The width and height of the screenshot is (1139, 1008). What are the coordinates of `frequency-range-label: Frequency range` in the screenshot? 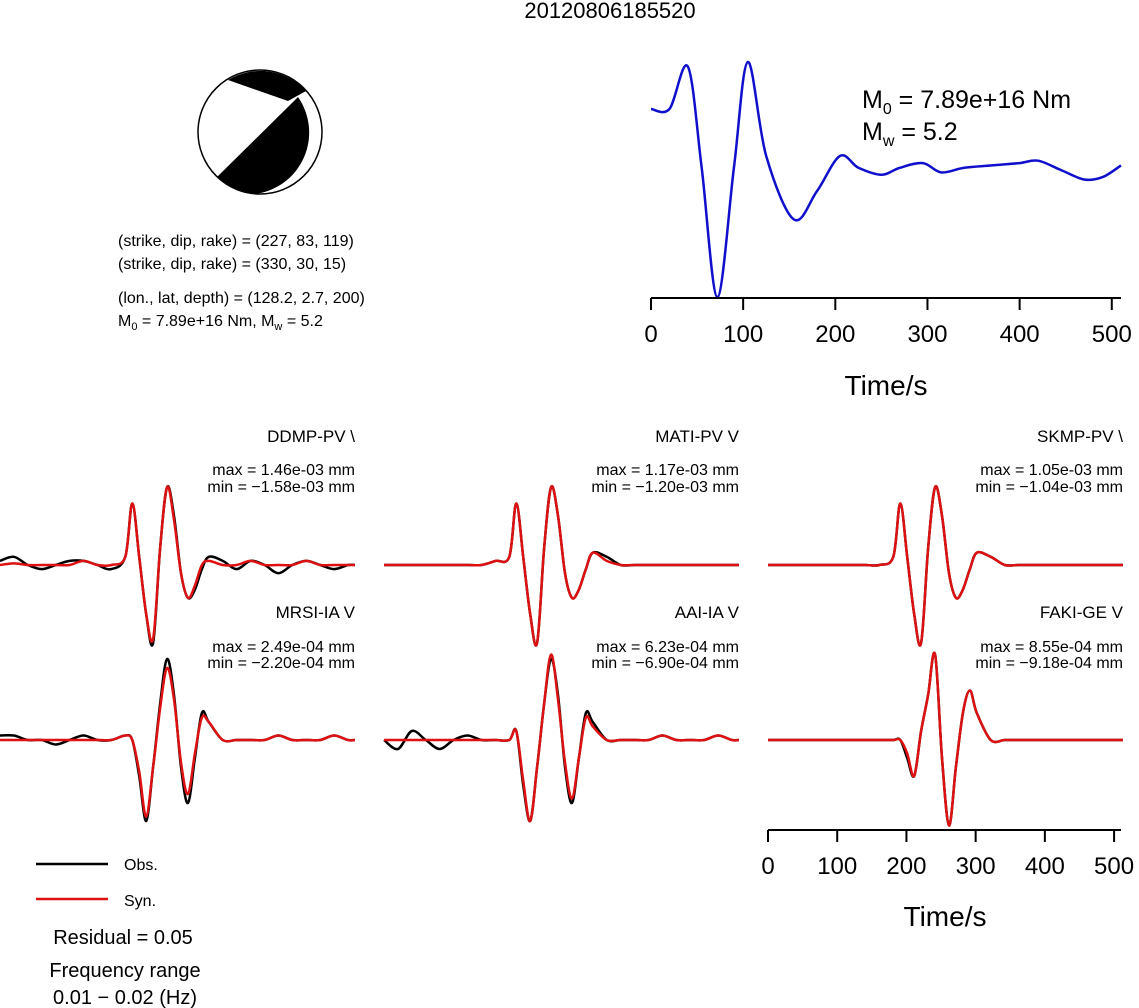 It's located at (124, 971).